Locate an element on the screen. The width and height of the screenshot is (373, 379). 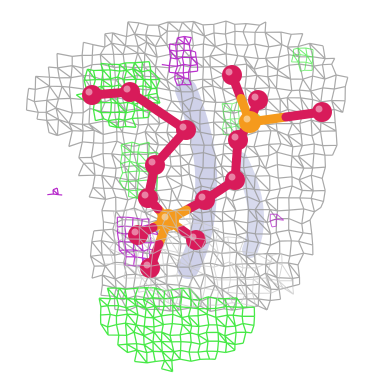
grey-mesh-front-lines is located at coordinates (197, 258).